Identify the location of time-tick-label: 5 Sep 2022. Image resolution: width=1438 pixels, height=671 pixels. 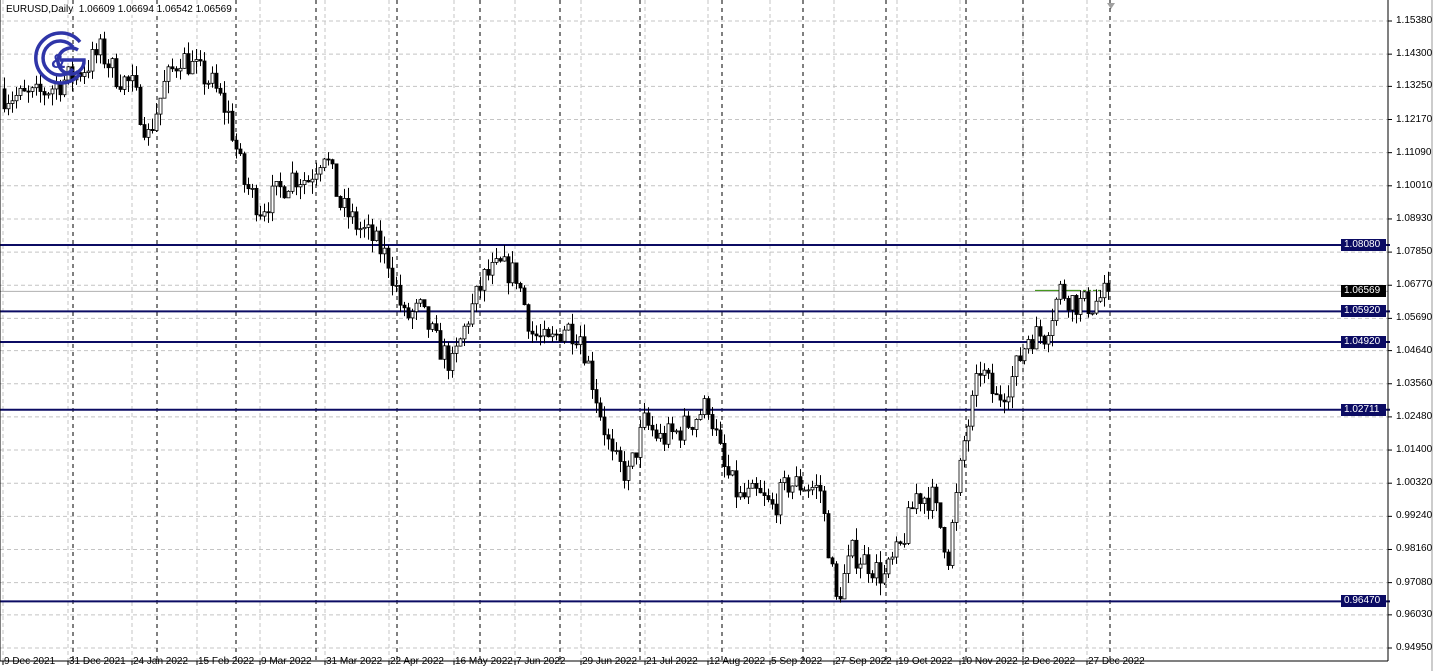
(797, 661).